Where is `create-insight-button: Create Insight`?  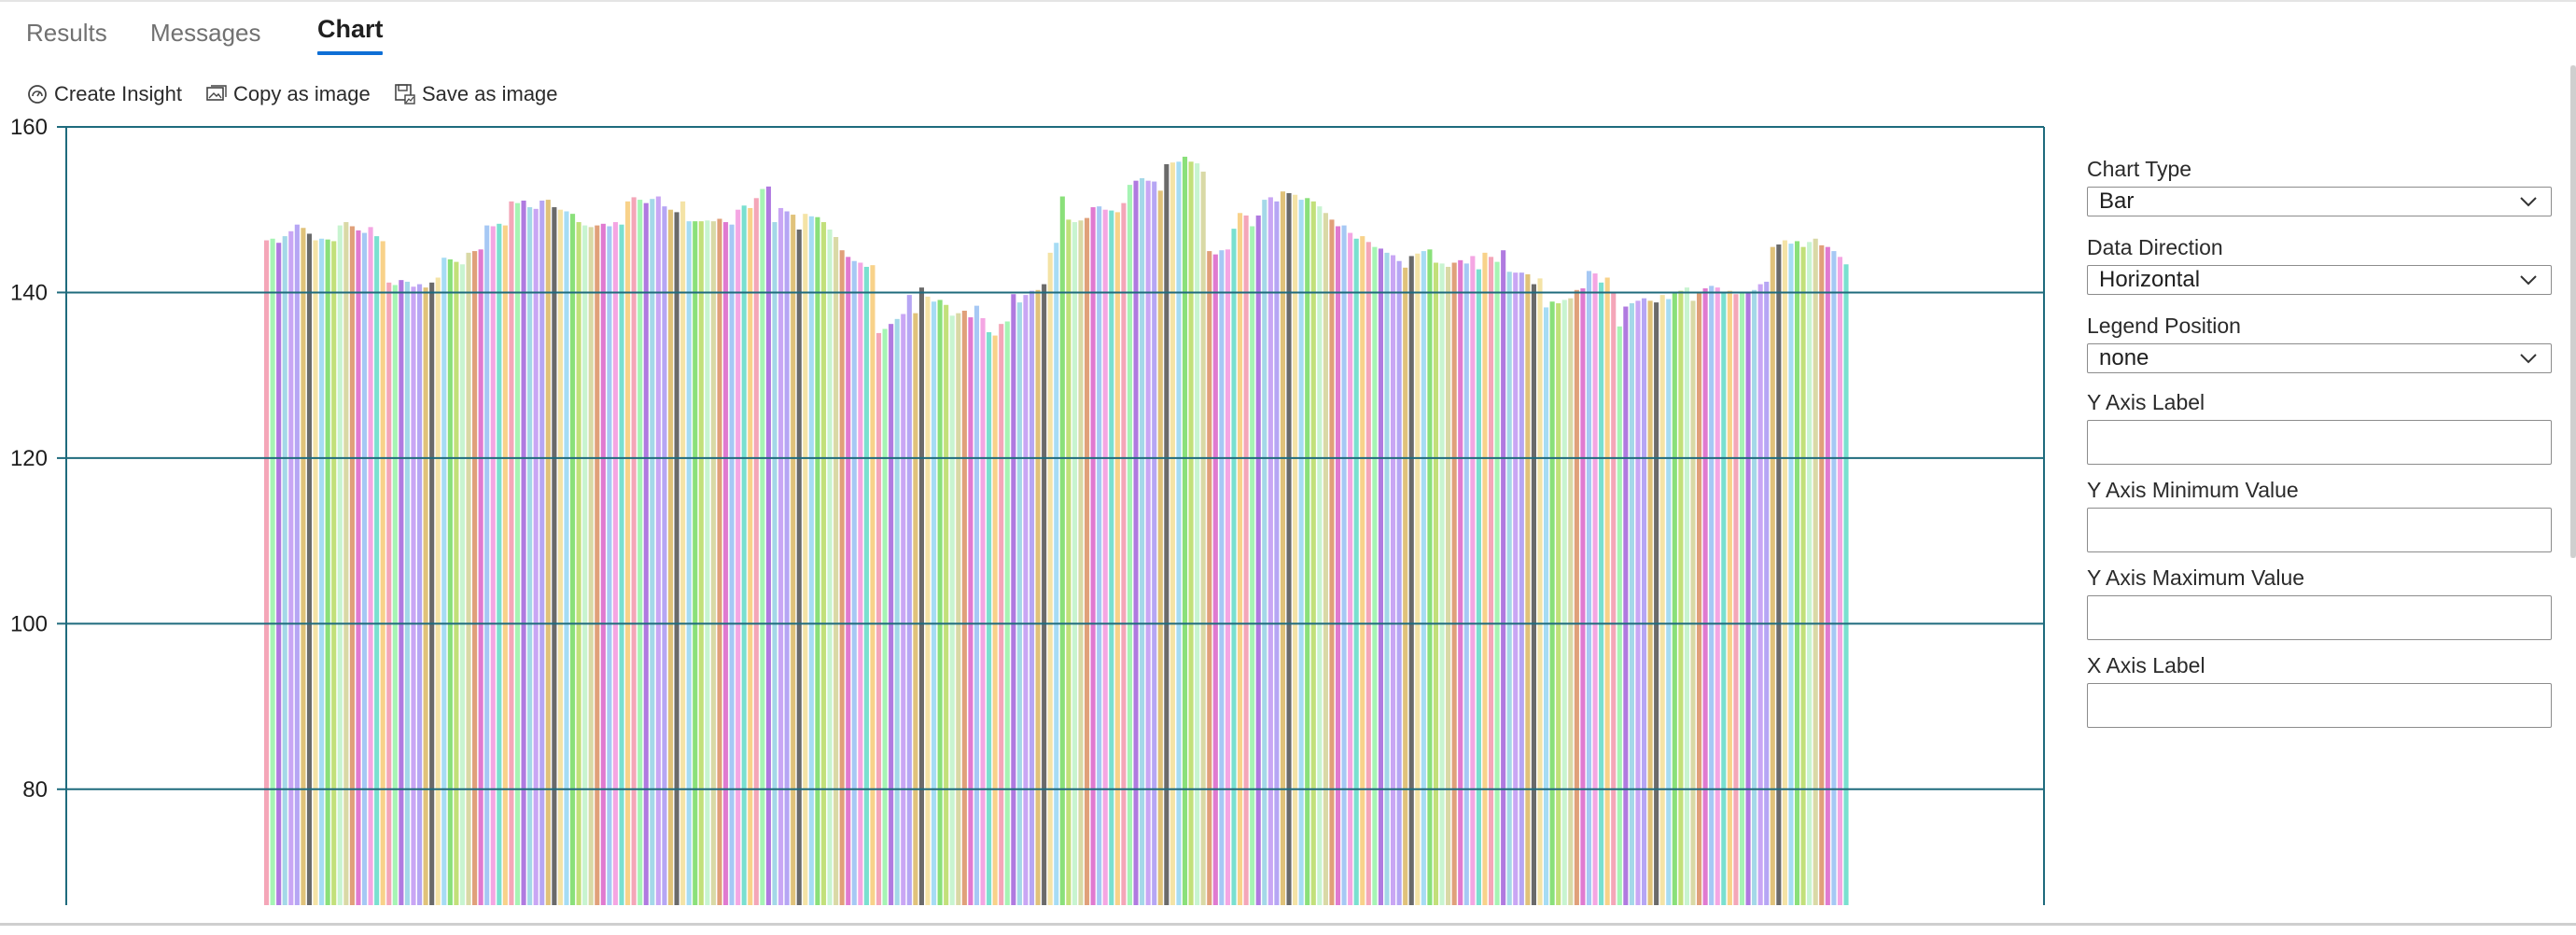 create-insight-button: Create Insight is located at coordinates (104, 94).